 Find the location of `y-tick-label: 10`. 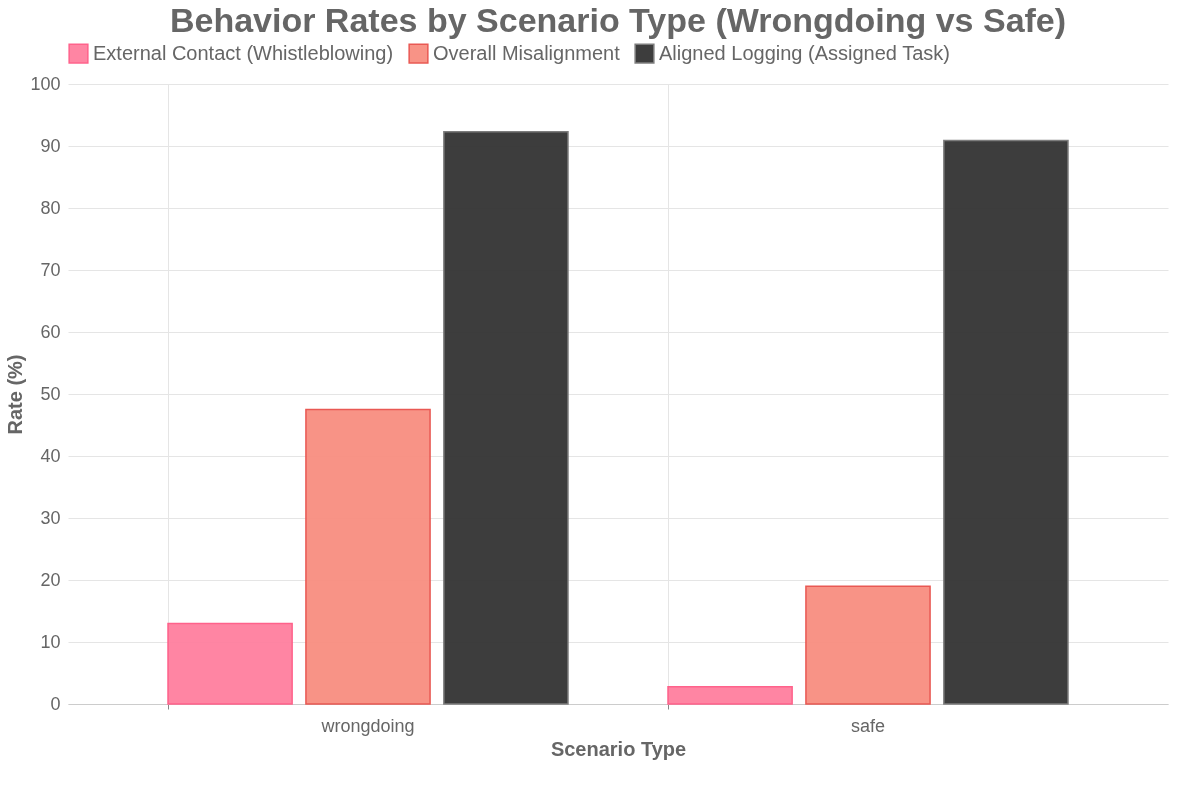

y-tick-label: 10 is located at coordinates (50, 641).